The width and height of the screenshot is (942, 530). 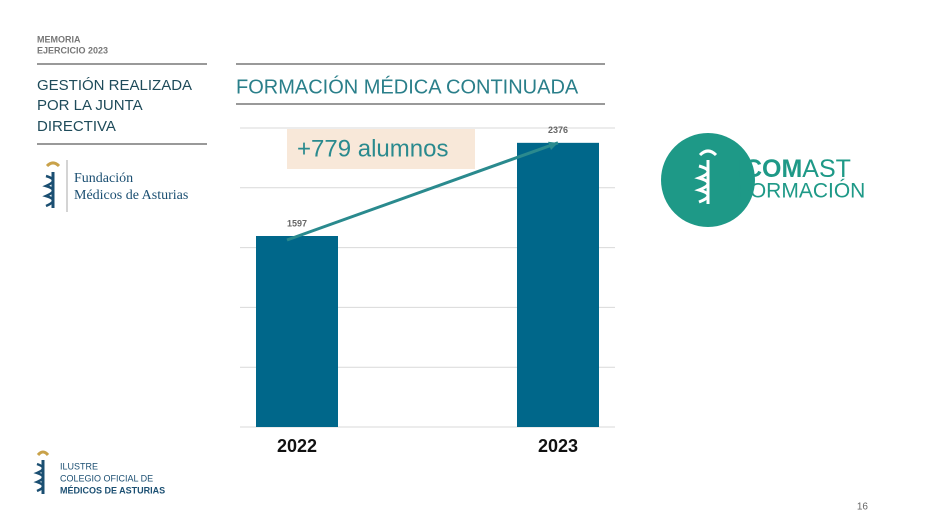 I want to click on logo-text: ILUSTRE, so click(x=79, y=466).